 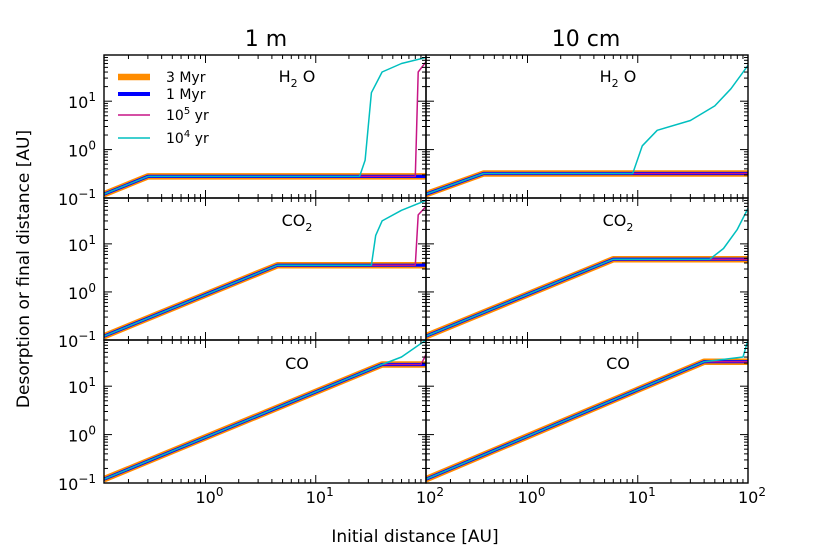 What do you see at coordinates (586, 39) in the screenshot?
I see `column-title-10cm: 10 cm` at bounding box center [586, 39].